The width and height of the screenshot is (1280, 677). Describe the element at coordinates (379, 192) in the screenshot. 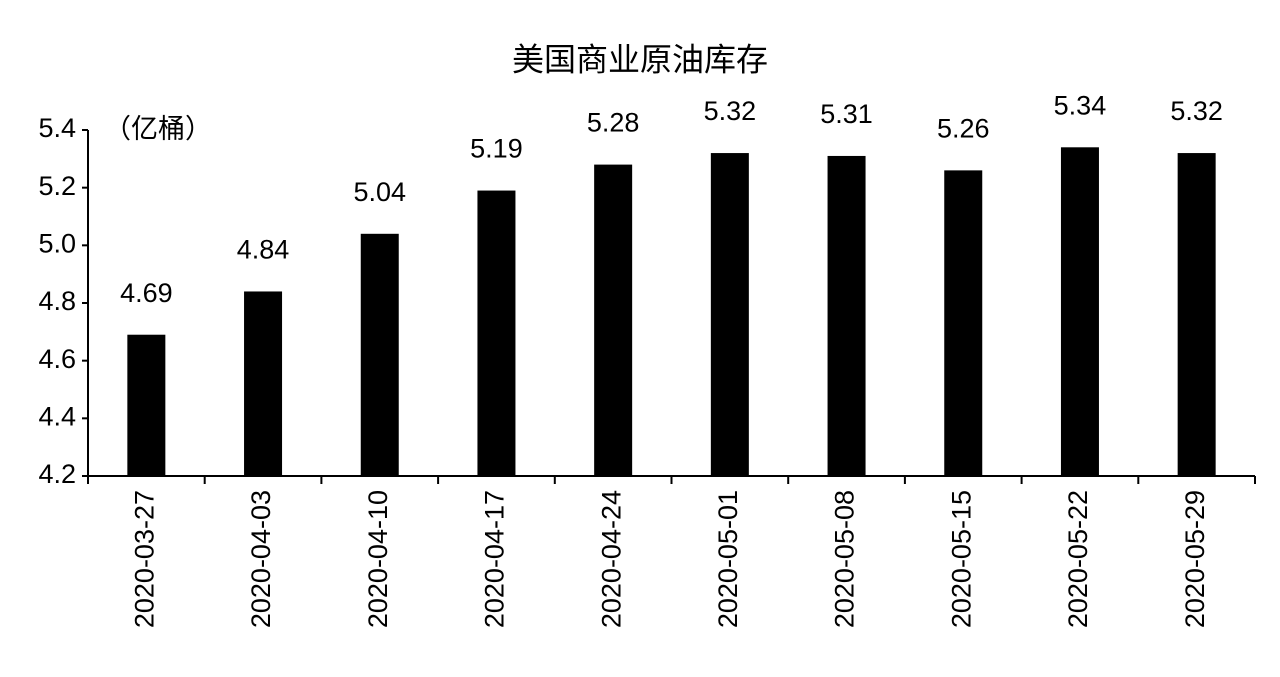

I see `value-label: 5.04` at that location.